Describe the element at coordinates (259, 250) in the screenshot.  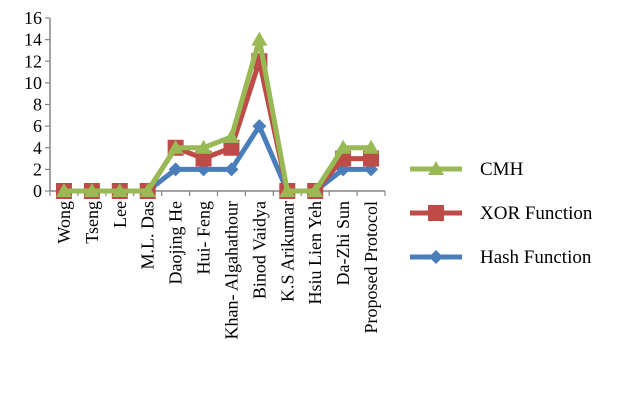
I see `x-tick-label: Binod Vaidya` at that location.